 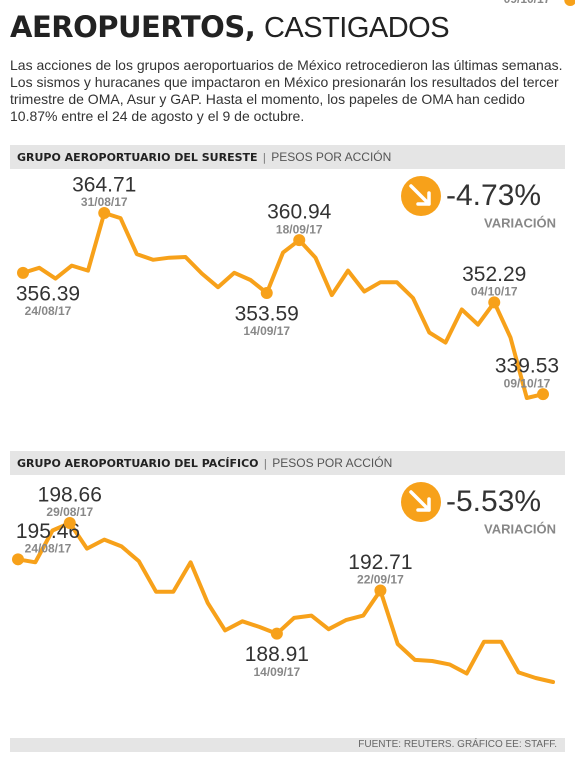 What do you see at coordinates (48, 531) in the screenshot?
I see `value-label: 195.46` at bounding box center [48, 531].